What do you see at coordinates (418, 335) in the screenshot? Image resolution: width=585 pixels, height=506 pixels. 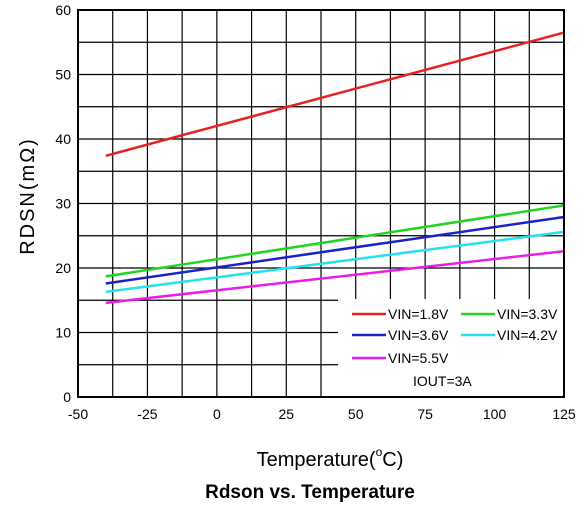 I see `legend-label-3: VIN=3.6V` at bounding box center [418, 335].